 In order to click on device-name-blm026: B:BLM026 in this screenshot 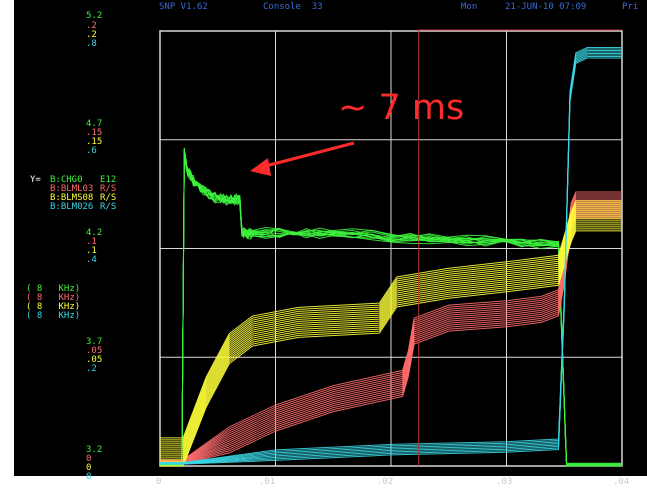, I will do `click(72, 207)`.